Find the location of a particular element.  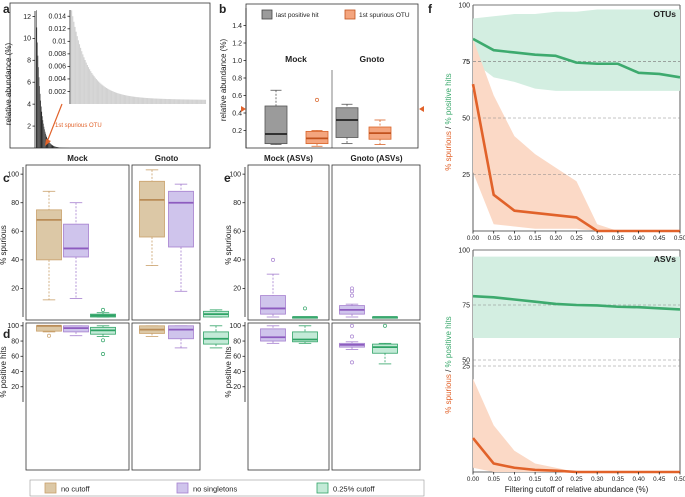

panel-b-box-box is located at coordinates (347, 122).